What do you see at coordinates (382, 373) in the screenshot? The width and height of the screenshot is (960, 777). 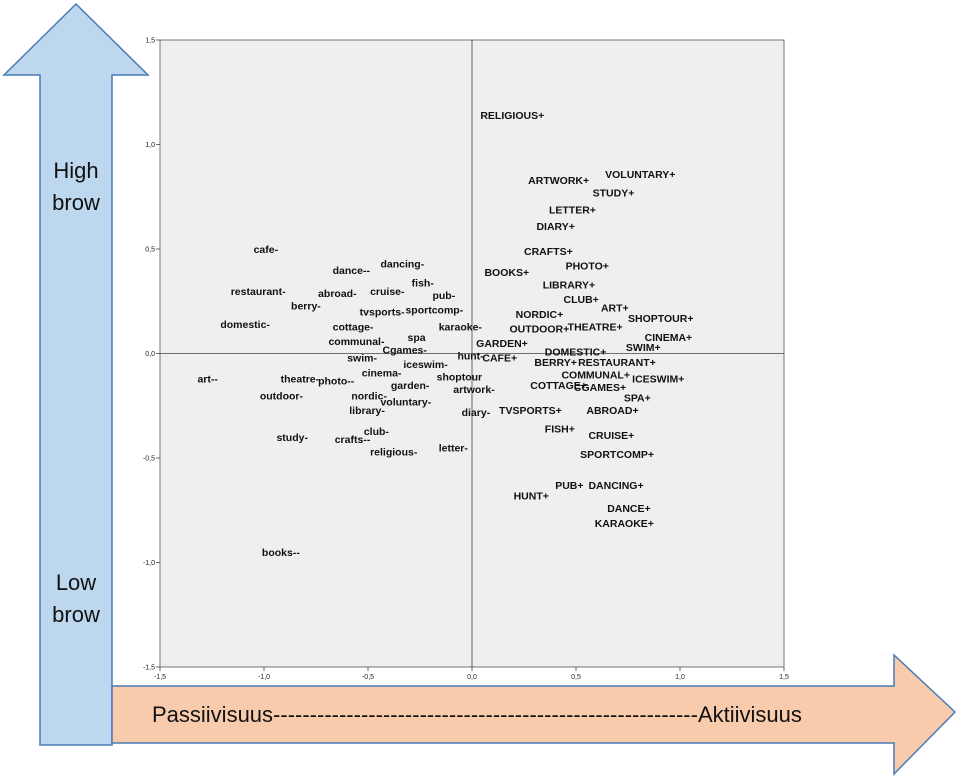 I see `point-label: cinema-` at bounding box center [382, 373].